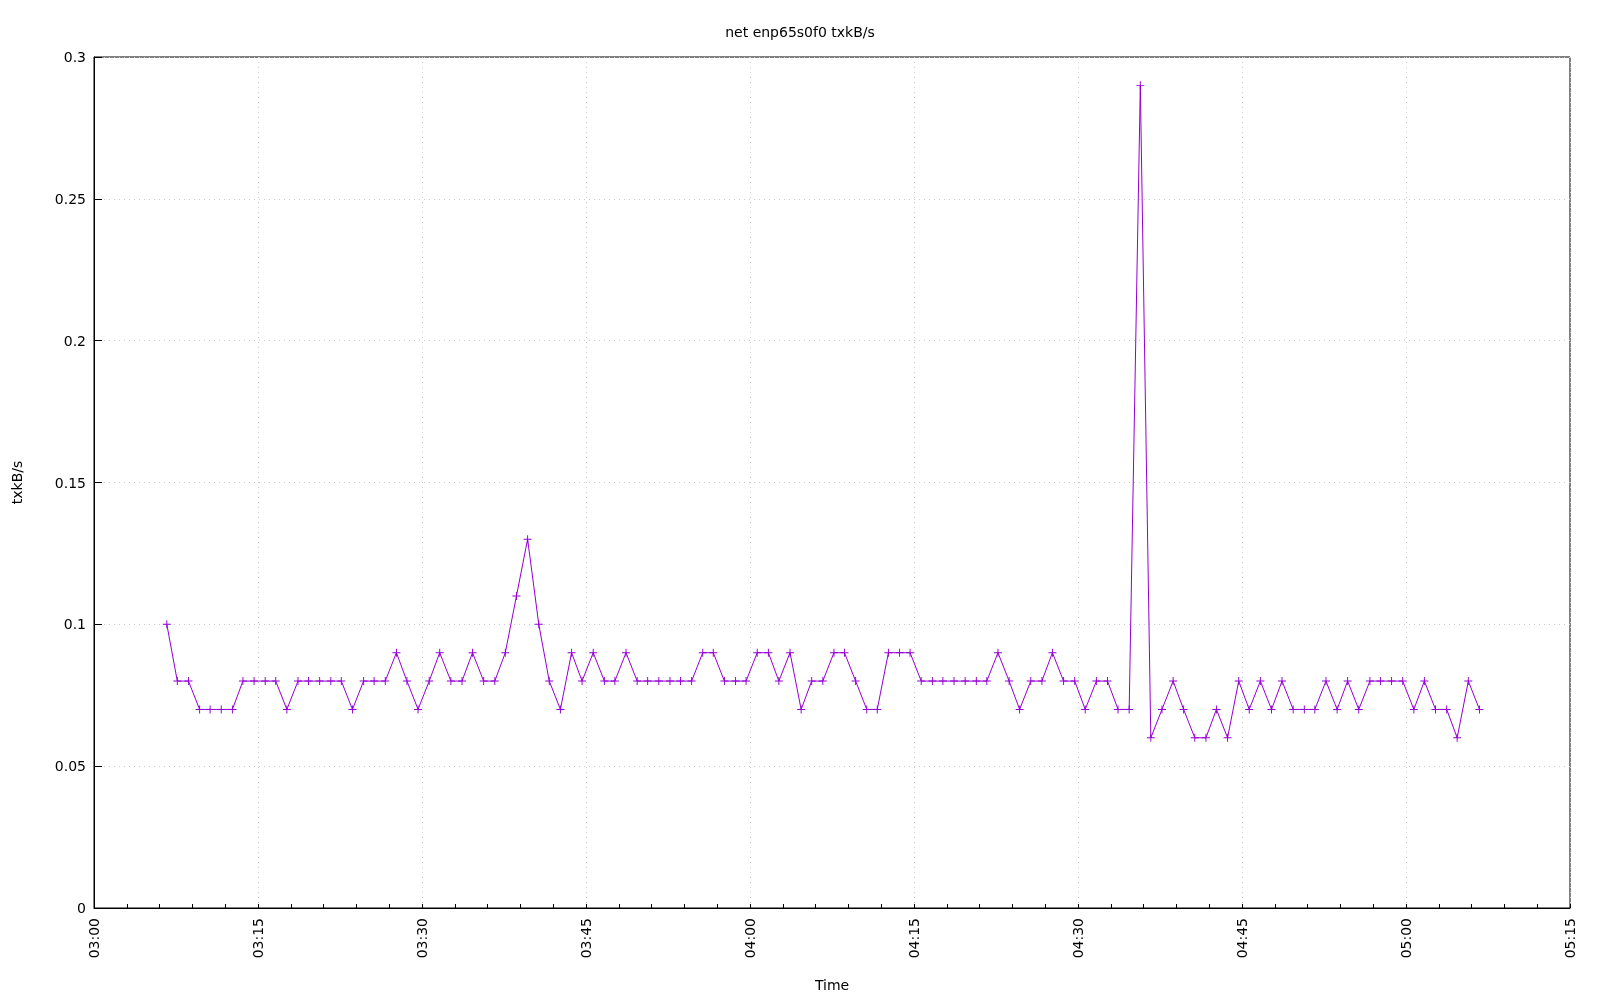  I want to click on x-axis-title: Time, so click(831, 985).